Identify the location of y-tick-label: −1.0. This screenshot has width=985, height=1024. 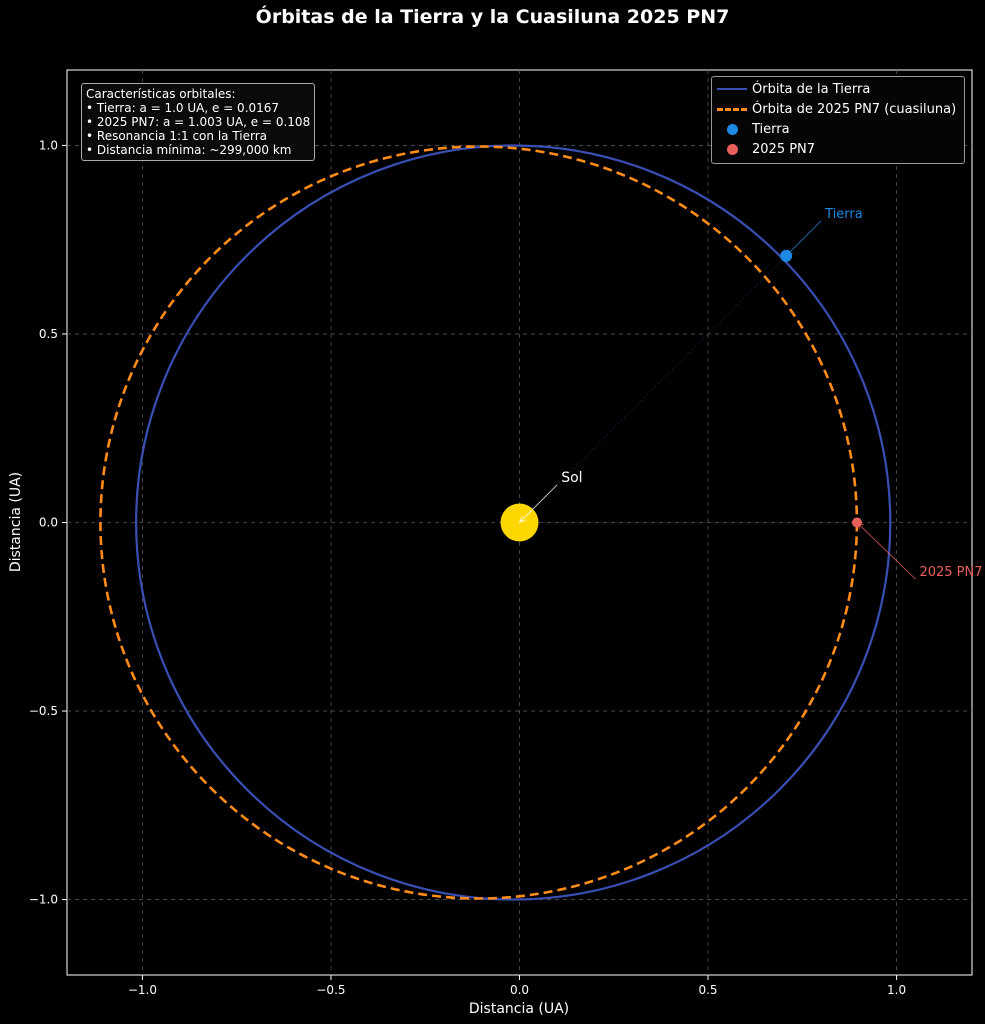
(43, 900).